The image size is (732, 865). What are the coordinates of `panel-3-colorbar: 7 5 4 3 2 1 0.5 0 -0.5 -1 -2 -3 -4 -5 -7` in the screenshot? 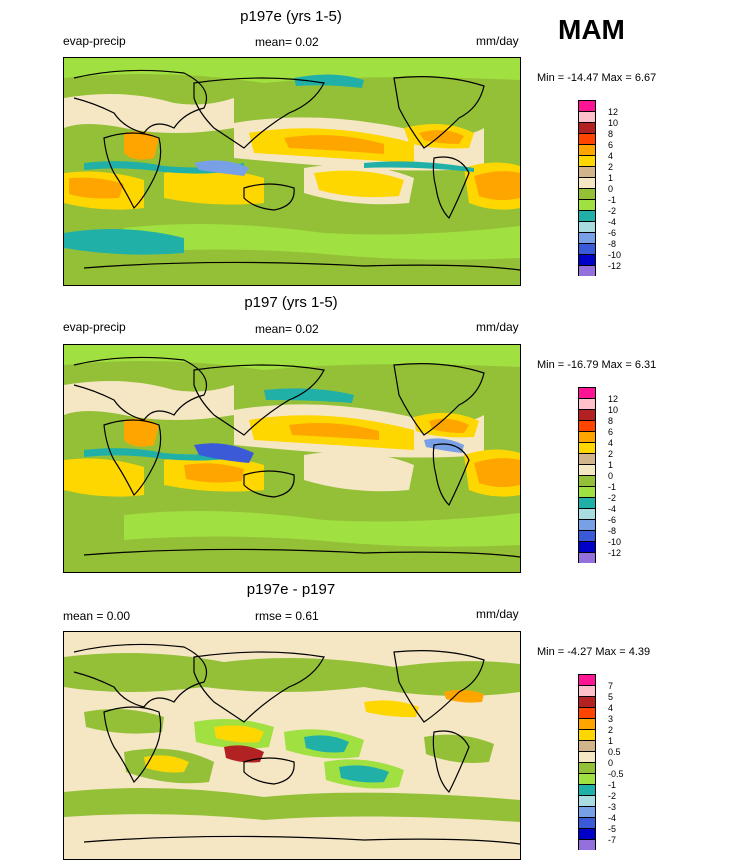 It's located at (601, 762).